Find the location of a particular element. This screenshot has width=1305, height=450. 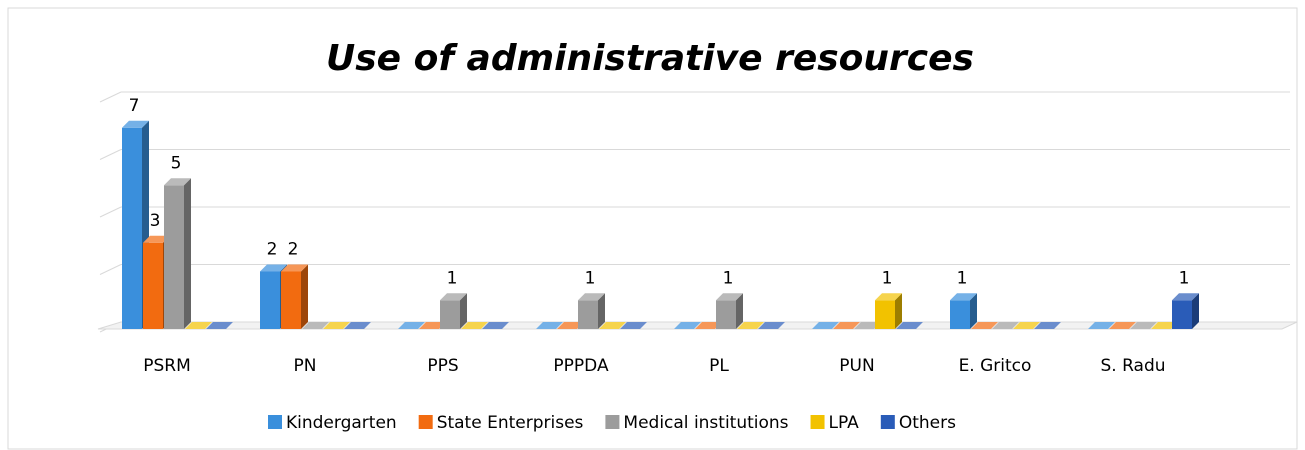

data-label: 5 is located at coordinates (176, 163).